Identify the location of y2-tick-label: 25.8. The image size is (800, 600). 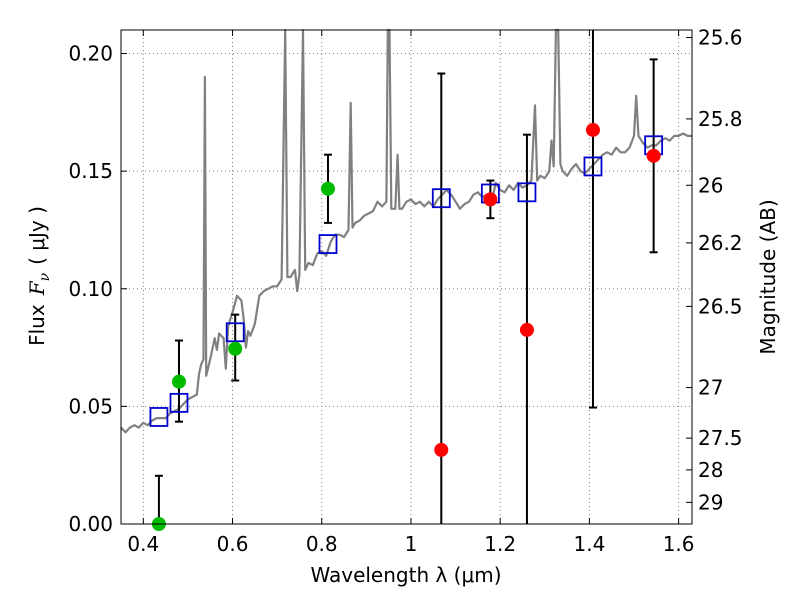
(720, 119).